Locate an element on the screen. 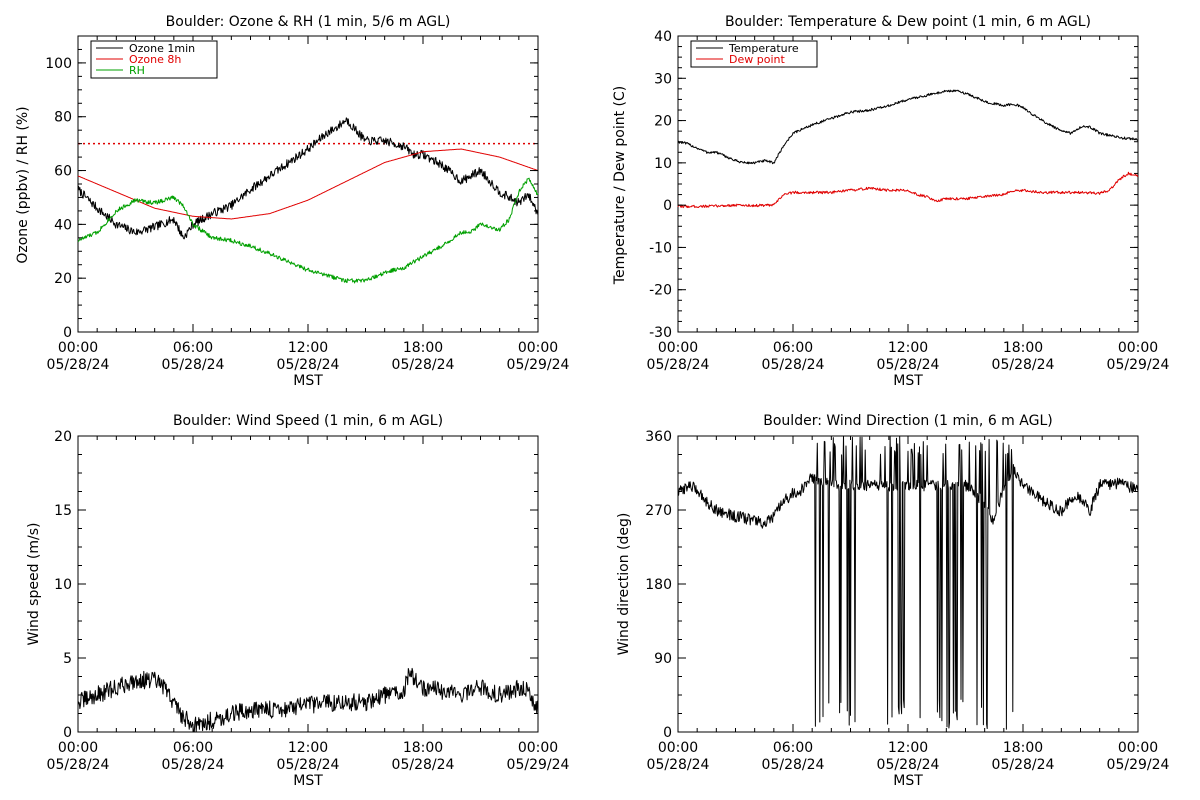 The image size is (1200, 800). y-tick-label: -20 is located at coordinates (660, 291).